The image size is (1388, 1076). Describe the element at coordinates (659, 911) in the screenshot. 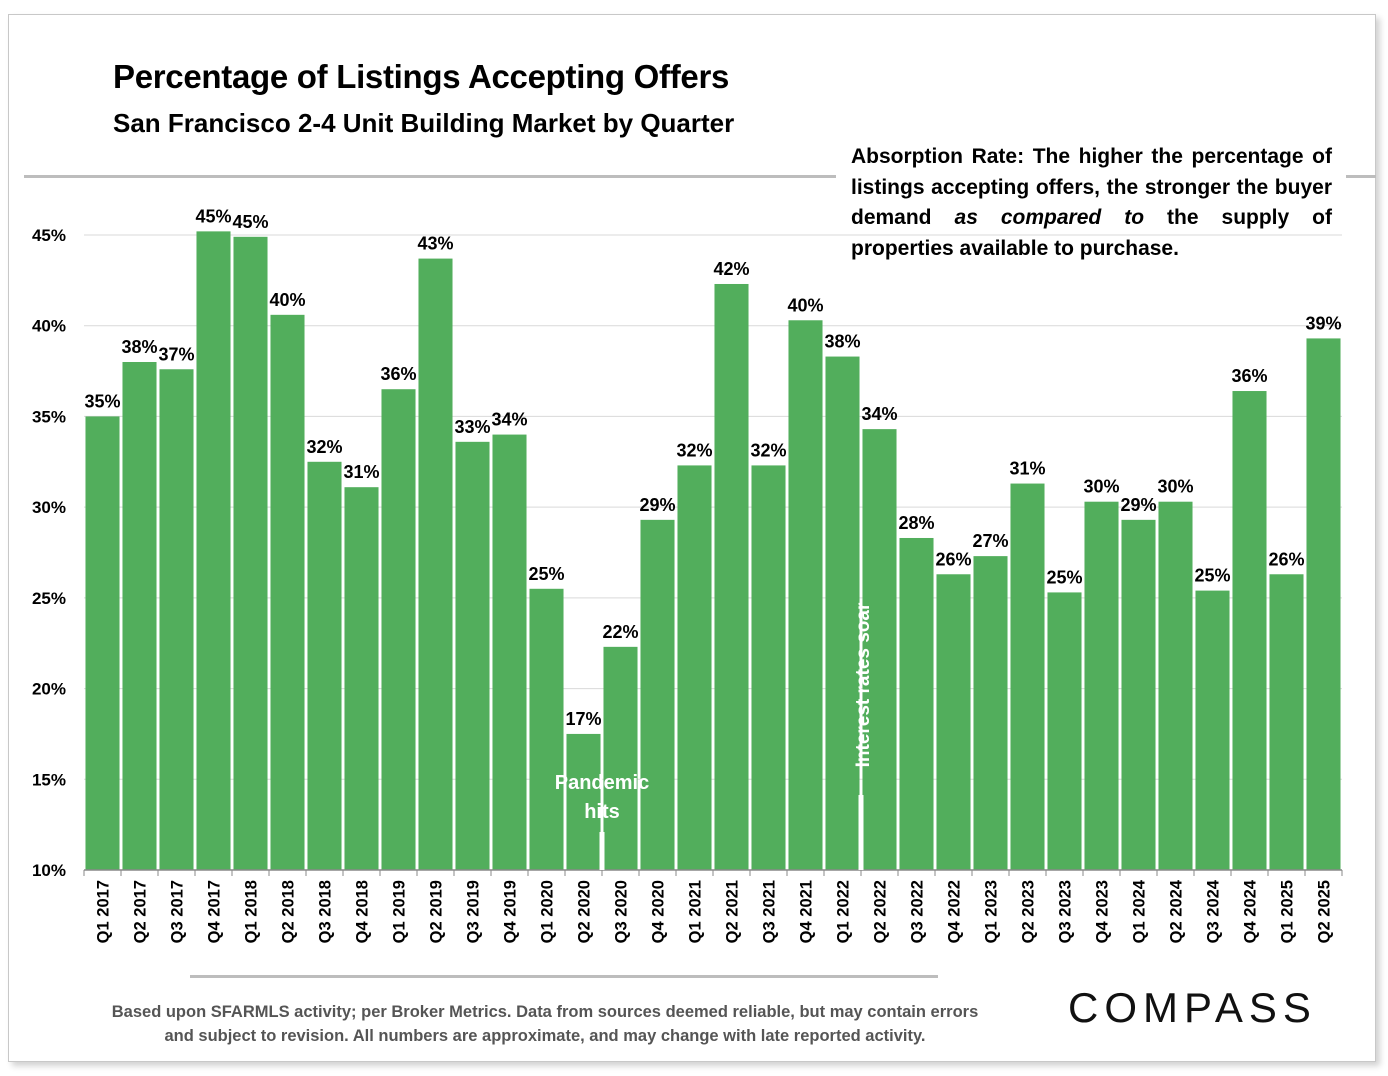

I see `x-tick-label: Q4 2020` at that location.